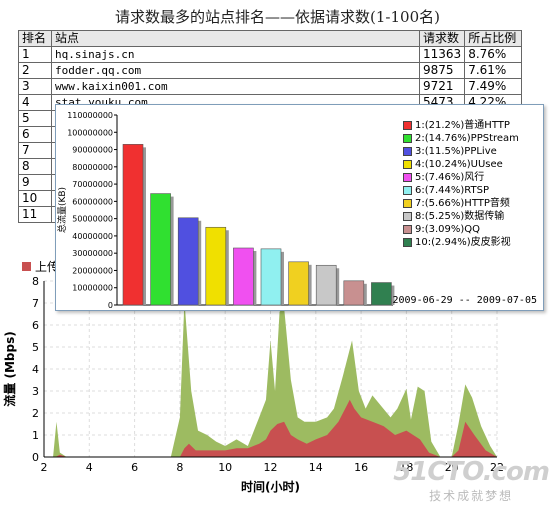 The width and height of the screenshot is (555, 514). I want to click on col-site-header: 站点, so click(235, 38).